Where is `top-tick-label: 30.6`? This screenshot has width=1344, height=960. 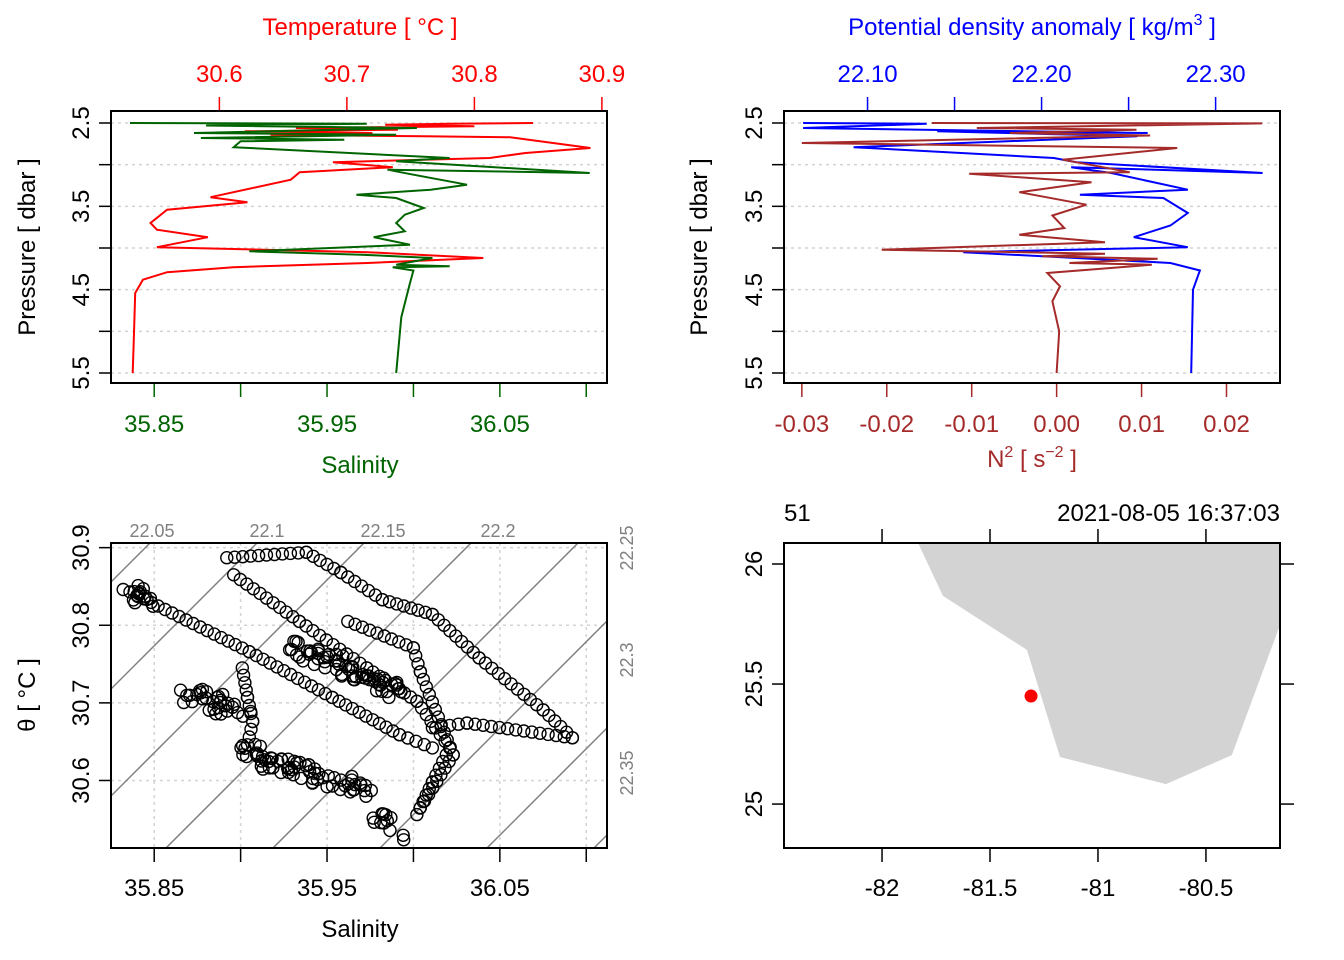 top-tick-label: 30.6 is located at coordinates (219, 74).